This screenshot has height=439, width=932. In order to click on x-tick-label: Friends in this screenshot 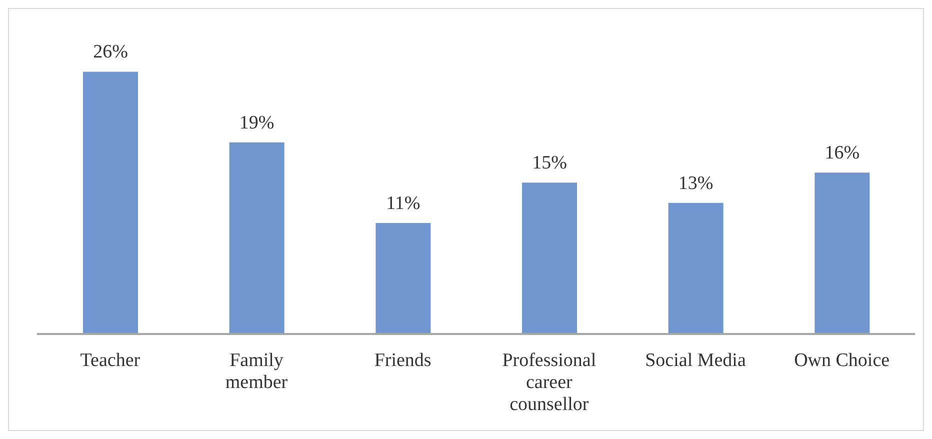, I will do `click(403, 360)`.